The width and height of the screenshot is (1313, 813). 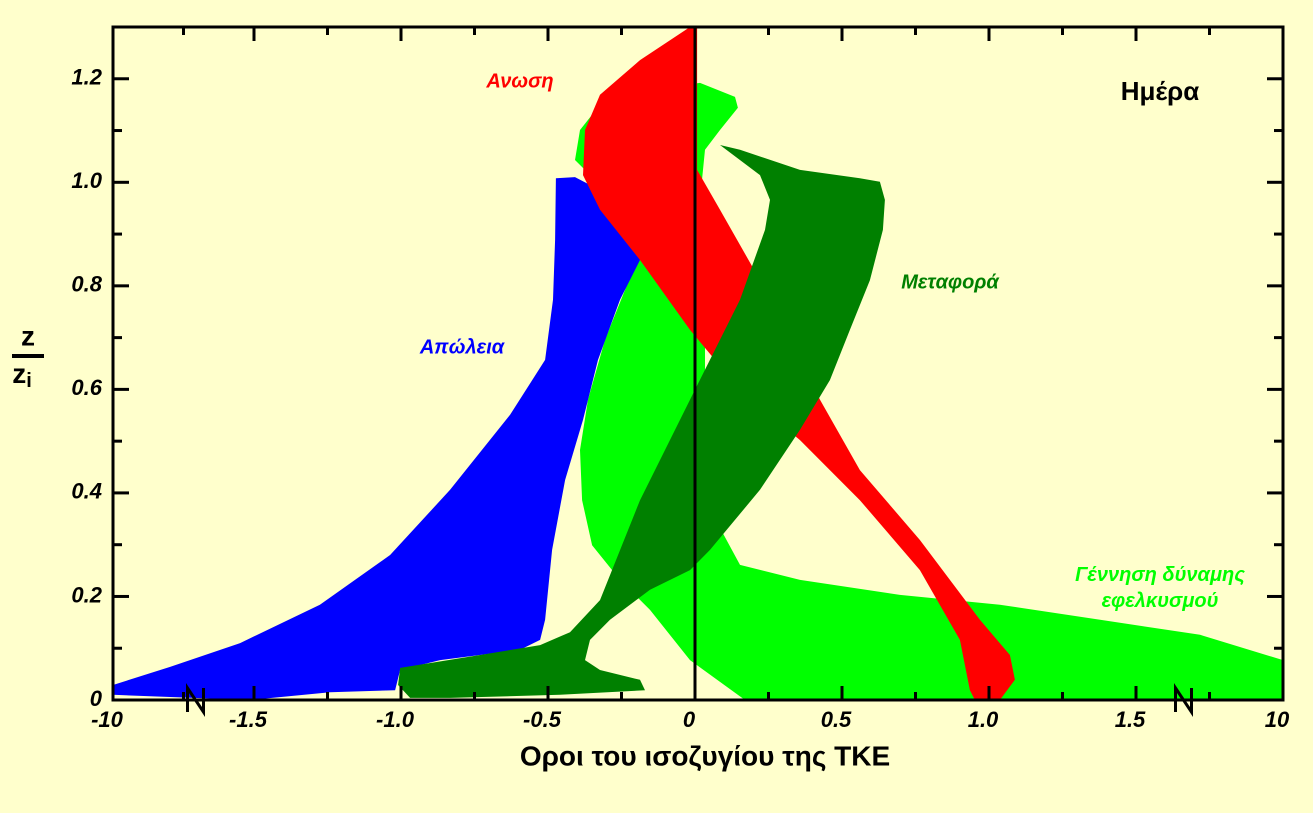 I want to click on y-label-denominator: zi, so click(x=22, y=375).